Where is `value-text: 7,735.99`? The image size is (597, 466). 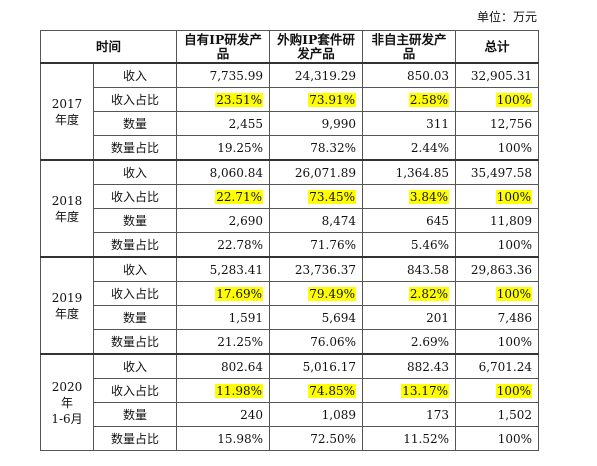
value-text: 7,735.99 is located at coordinates (236, 75).